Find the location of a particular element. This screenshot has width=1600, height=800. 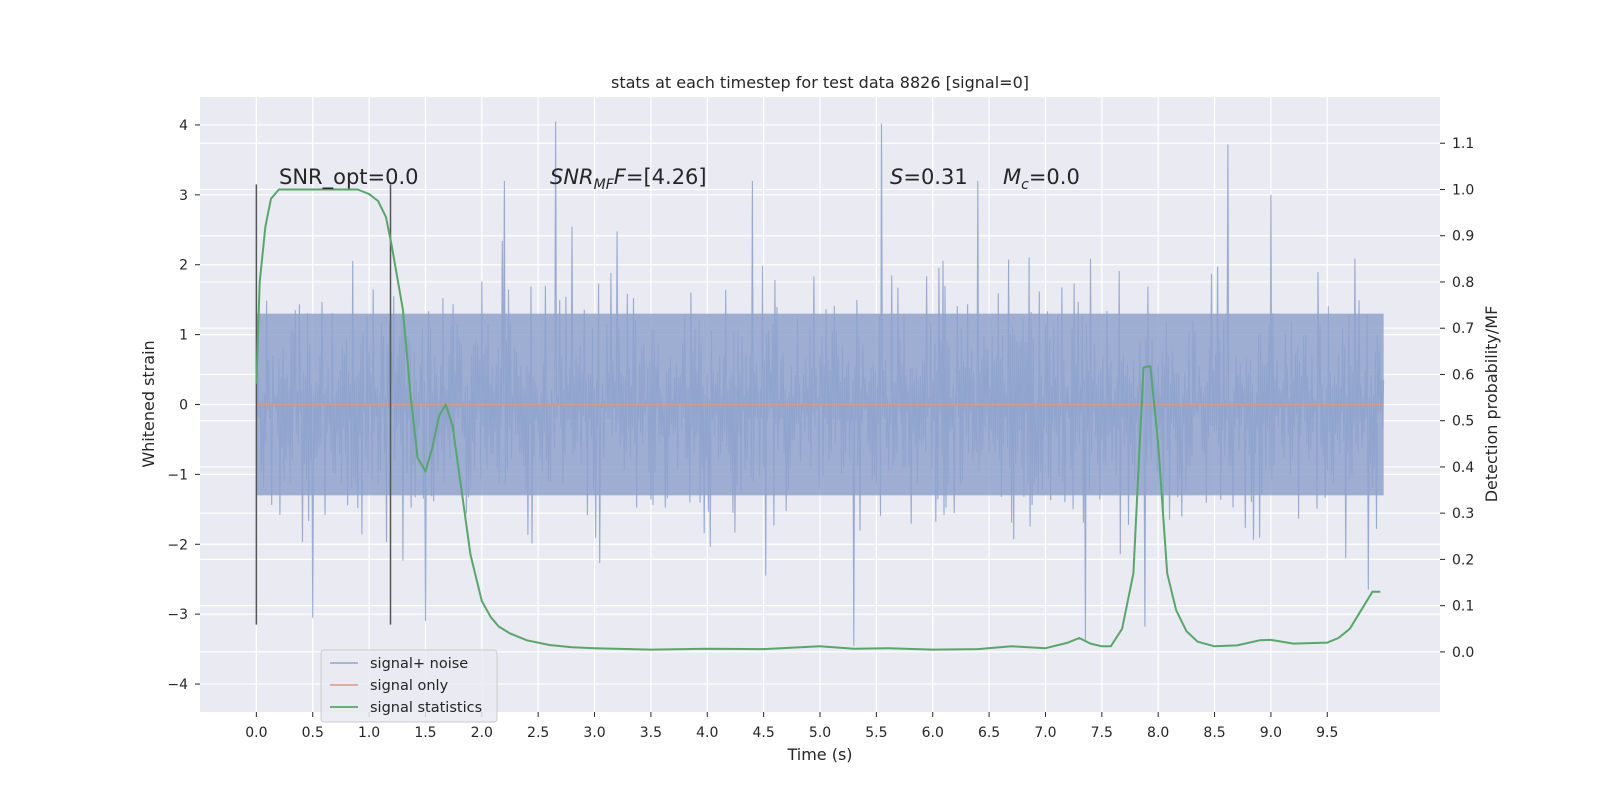

annotation-snr-opt: SNR_opt=0.0 is located at coordinates (349, 177).